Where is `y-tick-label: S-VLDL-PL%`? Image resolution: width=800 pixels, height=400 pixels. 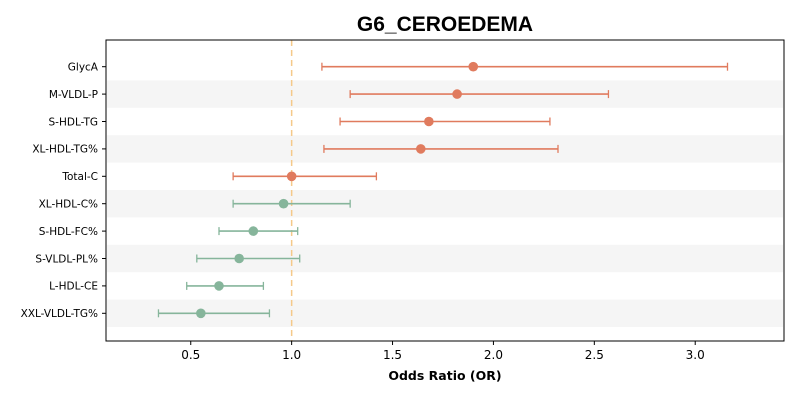
y-tick-label: S-VLDL-PL% is located at coordinates (66, 259).